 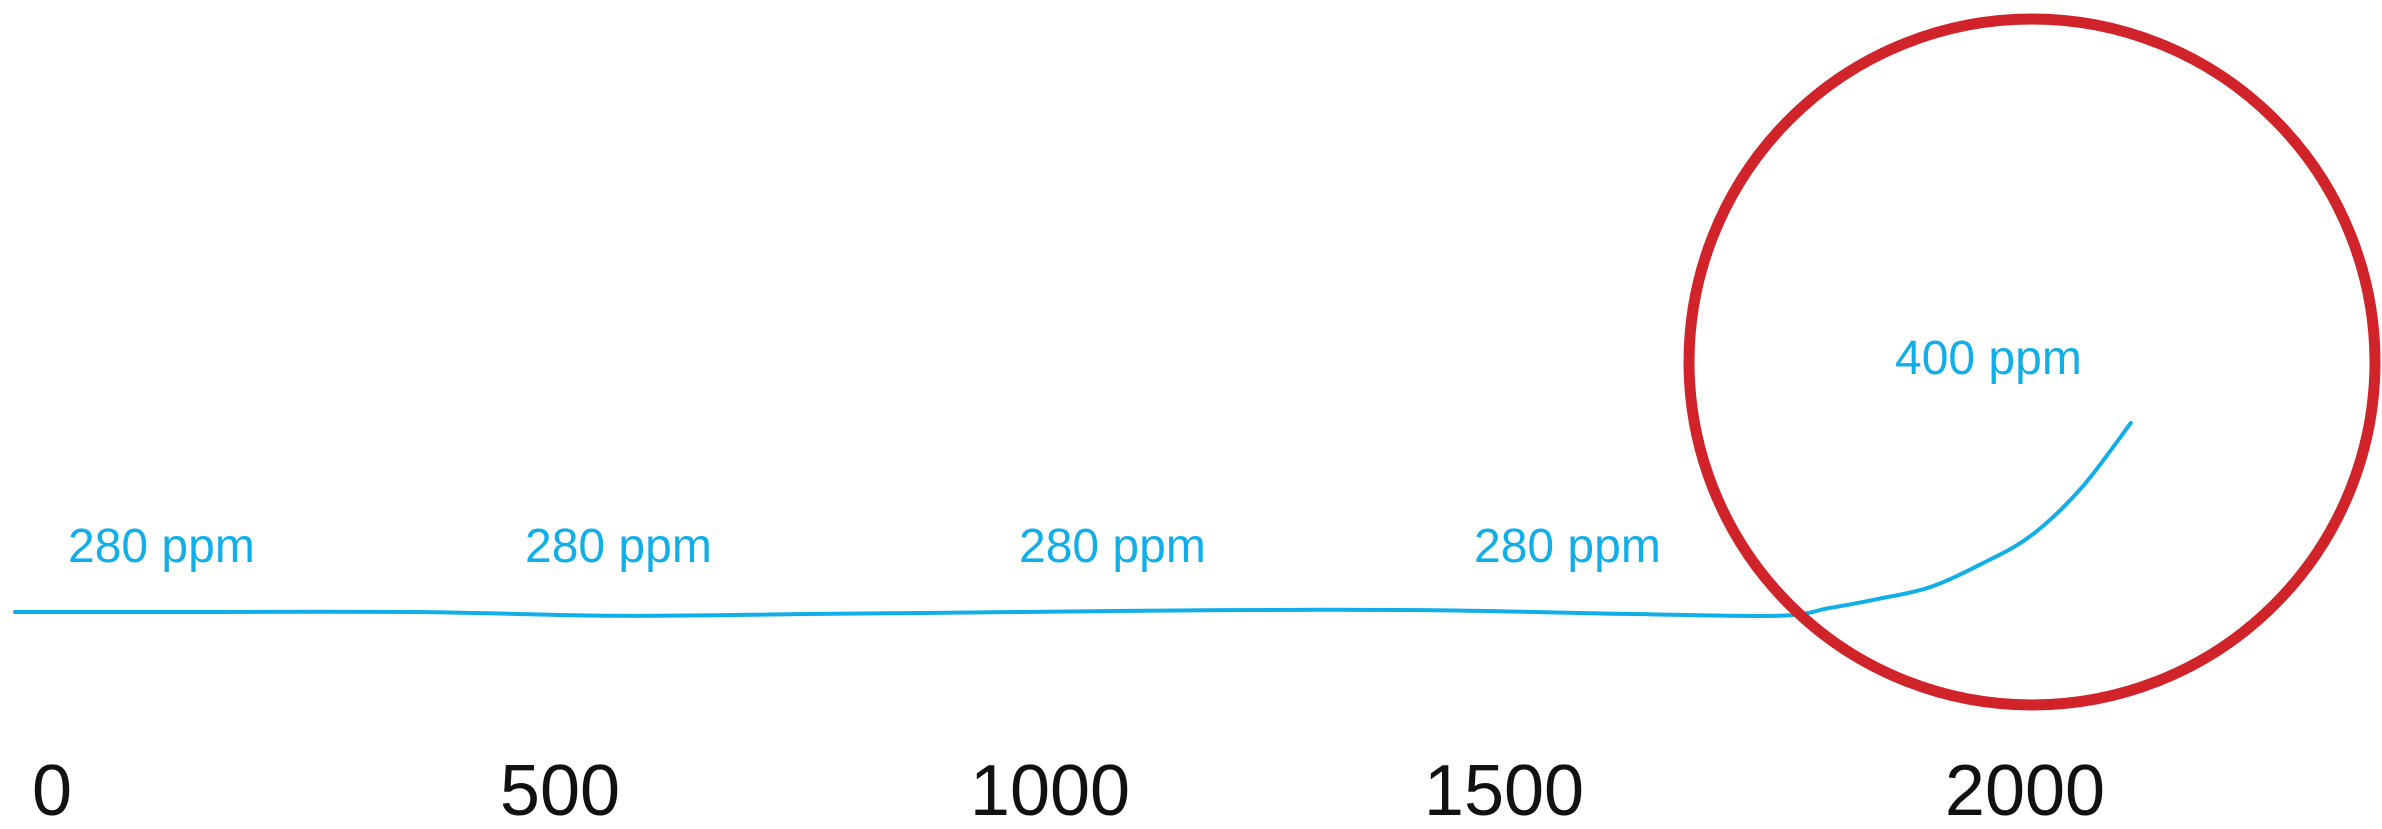 I want to click on x-tick-label: 1500, so click(x=1504, y=790).